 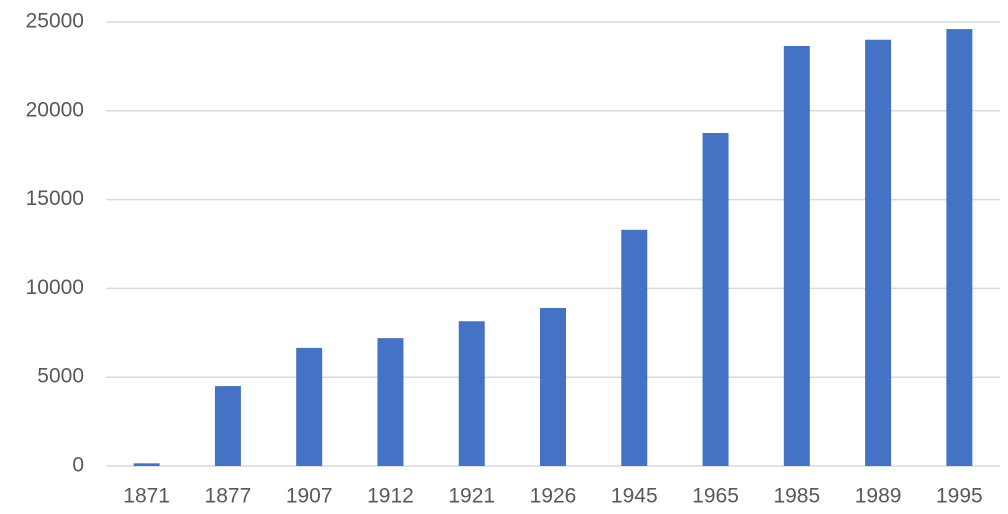 I want to click on y-tick-label: 5000, so click(x=60, y=376).